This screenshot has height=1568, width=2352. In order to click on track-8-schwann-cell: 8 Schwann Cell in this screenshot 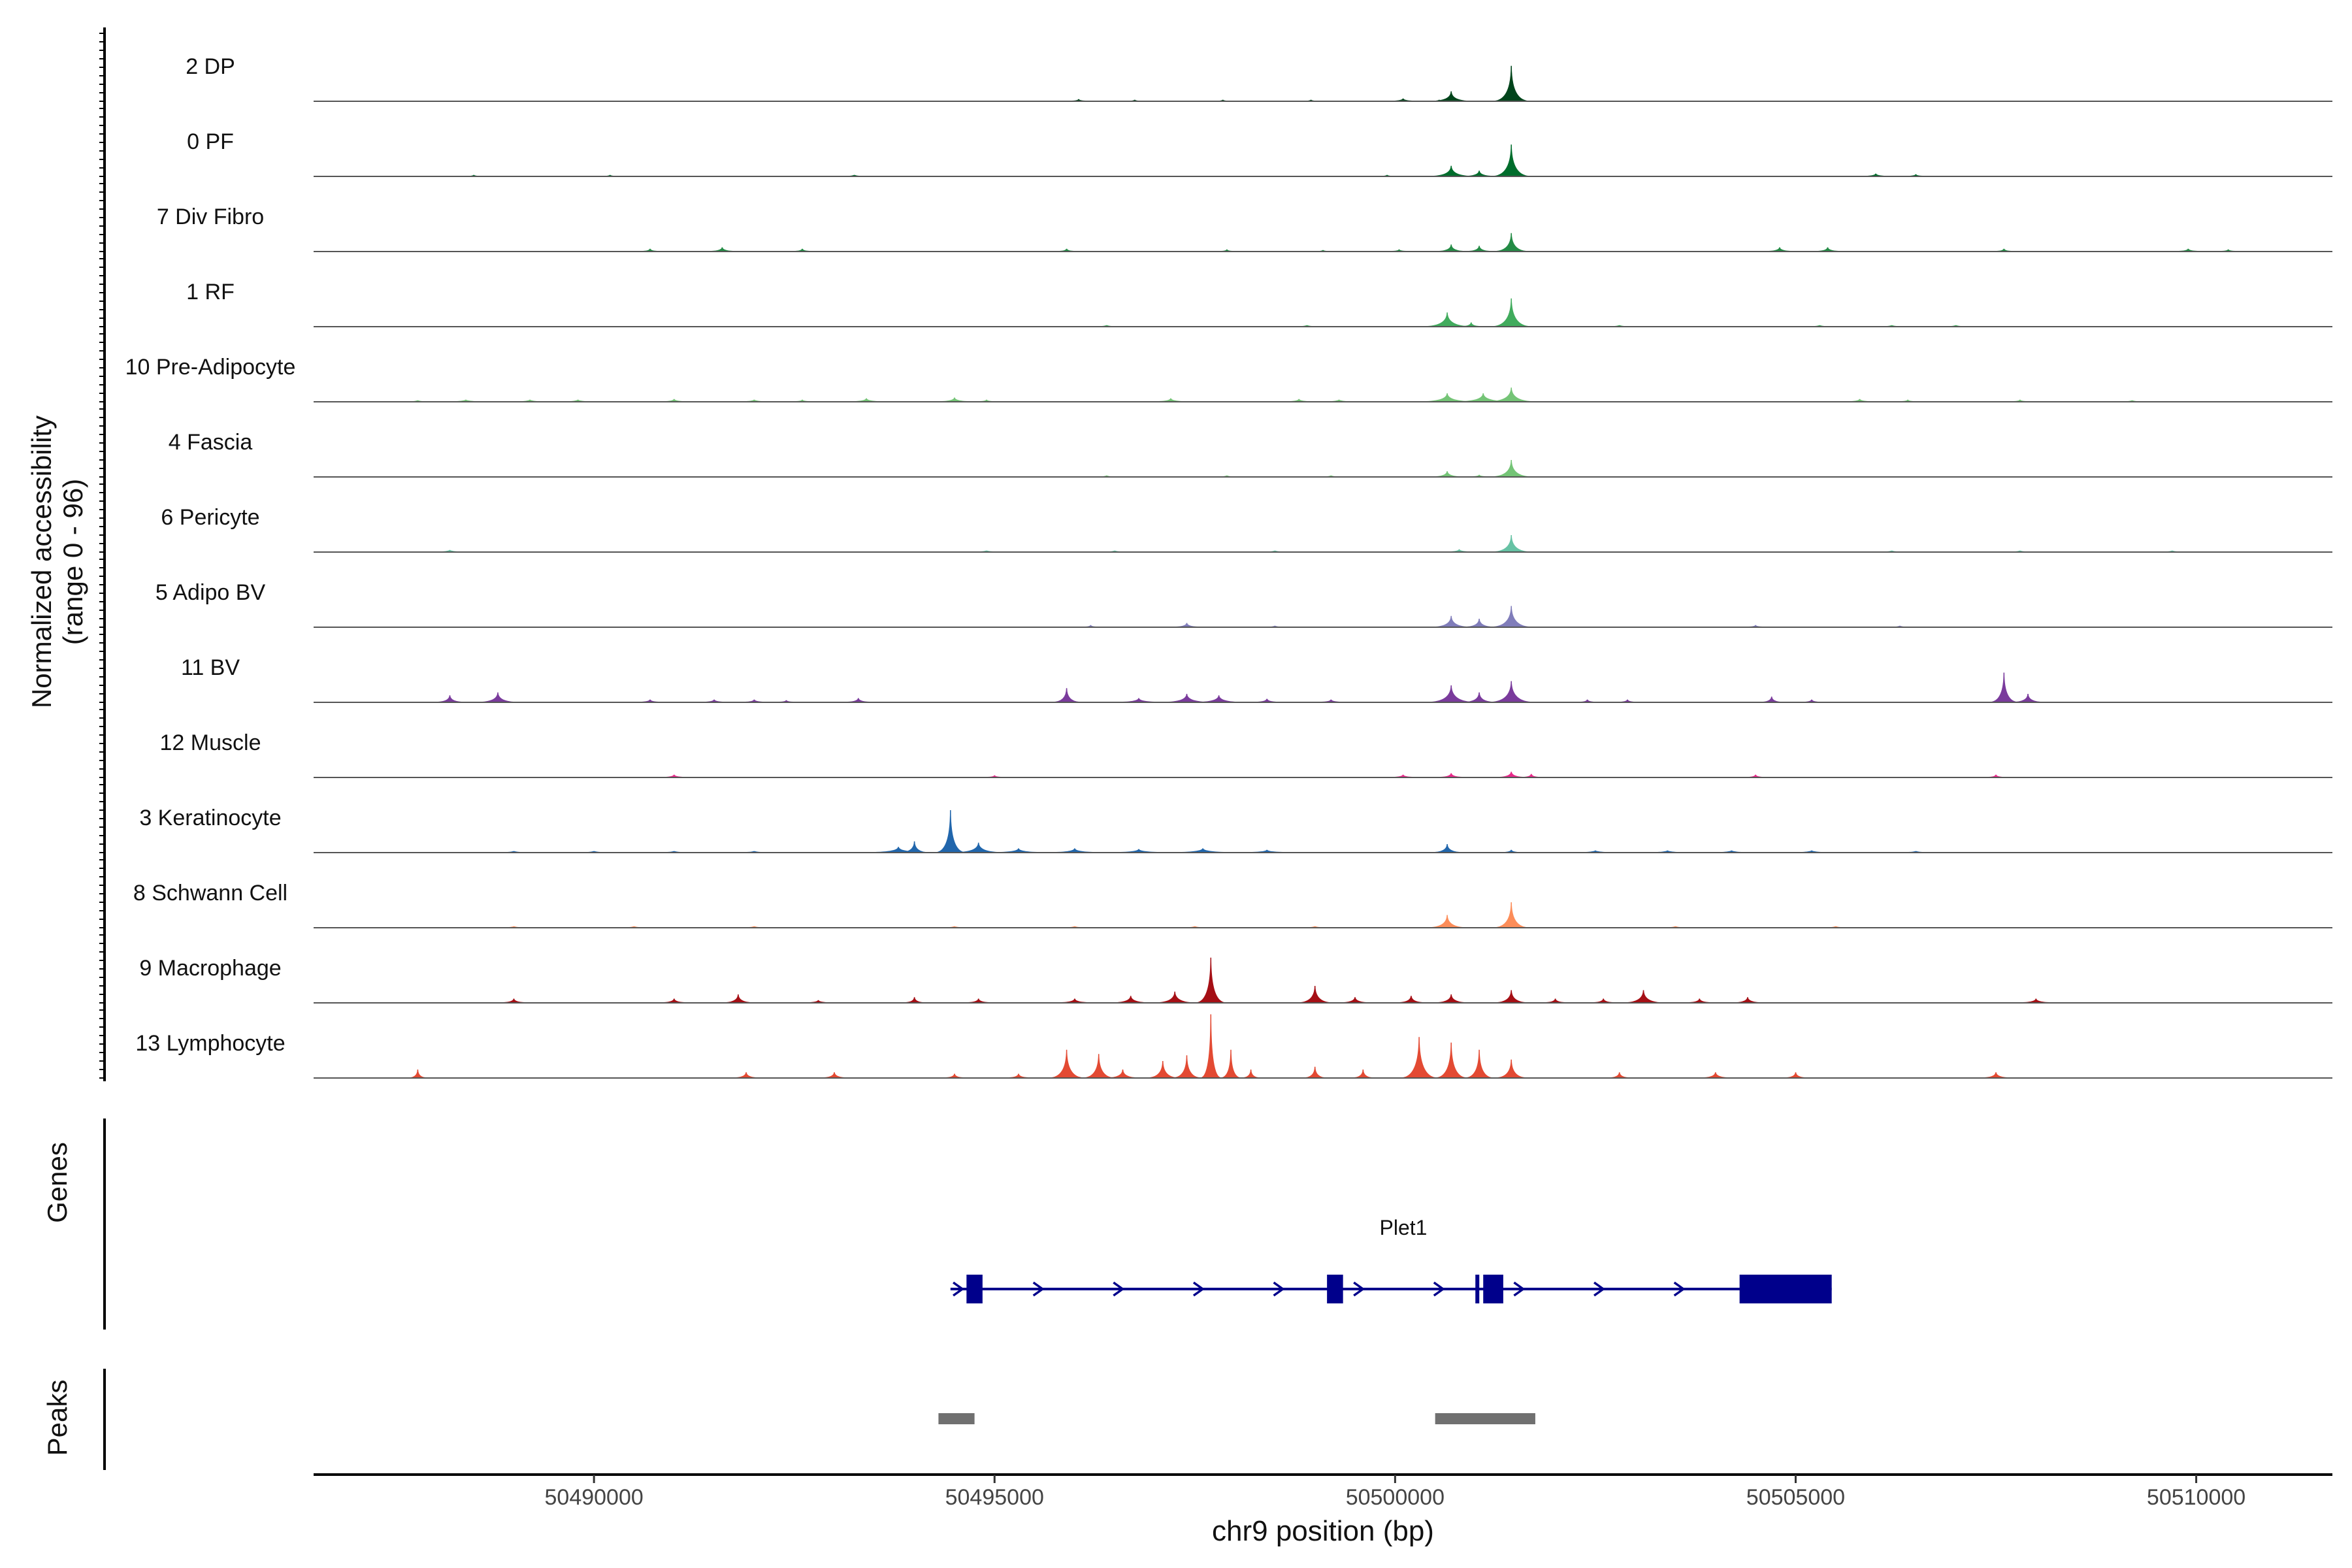, I will do `click(1232, 904)`.